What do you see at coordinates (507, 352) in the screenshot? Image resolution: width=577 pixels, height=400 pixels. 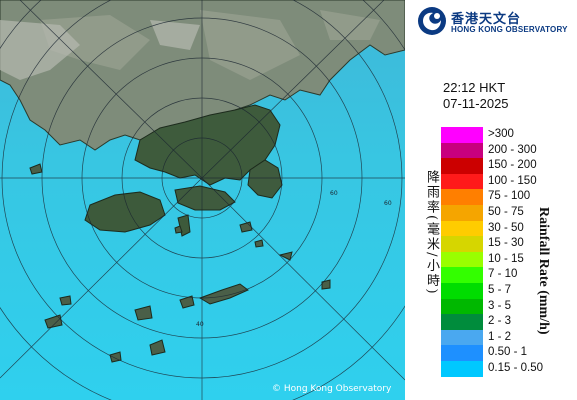 I see `legend-label: 0.50 - 1` at bounding box center [507, 352].